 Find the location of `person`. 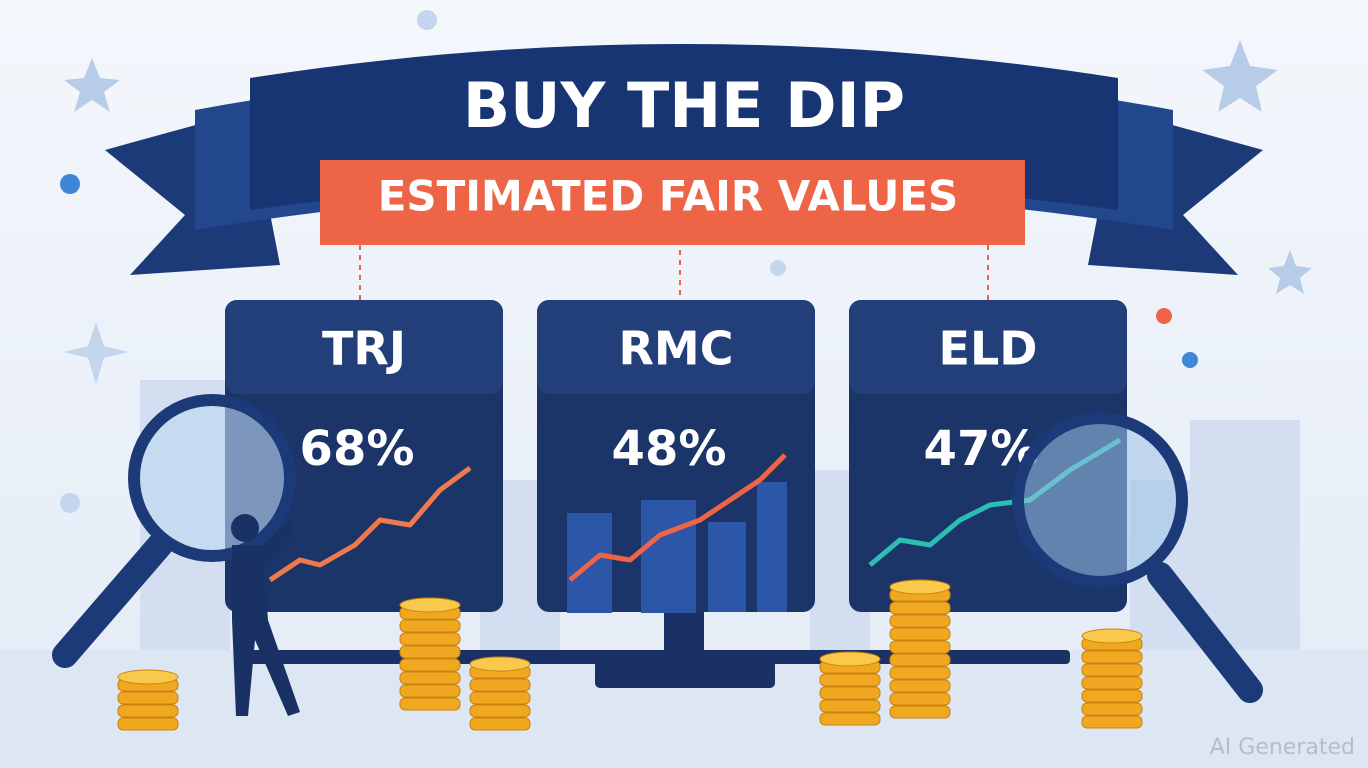

person is located at coordinates (265, 615).